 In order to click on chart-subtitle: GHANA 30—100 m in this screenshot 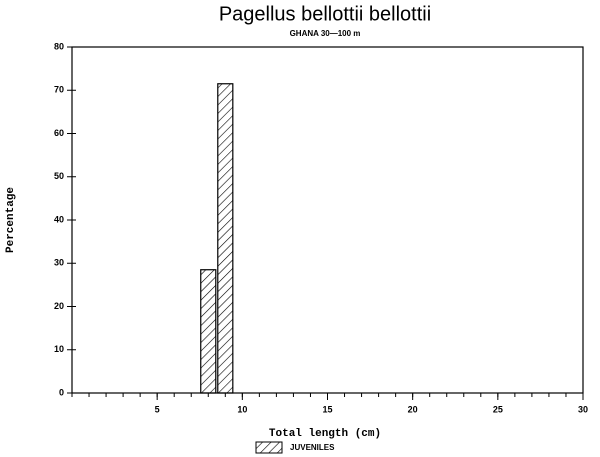, I will do `click(325, 33)`.